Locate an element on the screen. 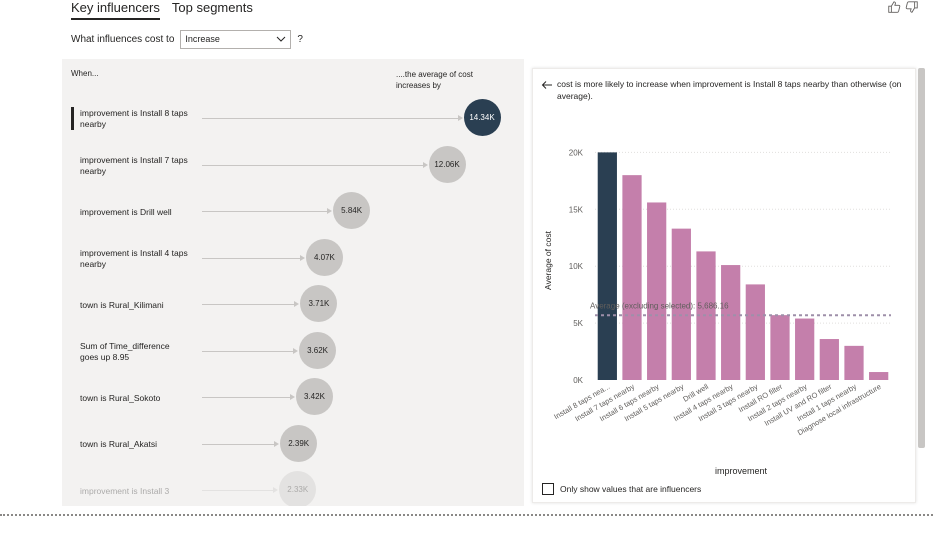  influencer-row: town is Rural_Sokoto 3.42K is located at coordinates (293, 398).